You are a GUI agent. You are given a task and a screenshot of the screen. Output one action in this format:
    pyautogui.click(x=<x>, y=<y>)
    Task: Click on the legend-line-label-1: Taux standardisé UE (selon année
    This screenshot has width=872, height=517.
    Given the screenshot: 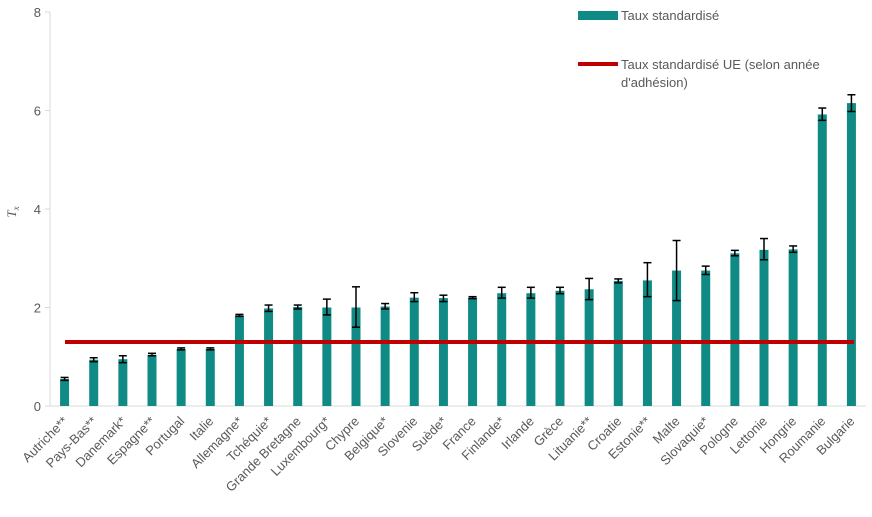 What is the action you would take?
    pyautogui.click(x=720, y=64)
    